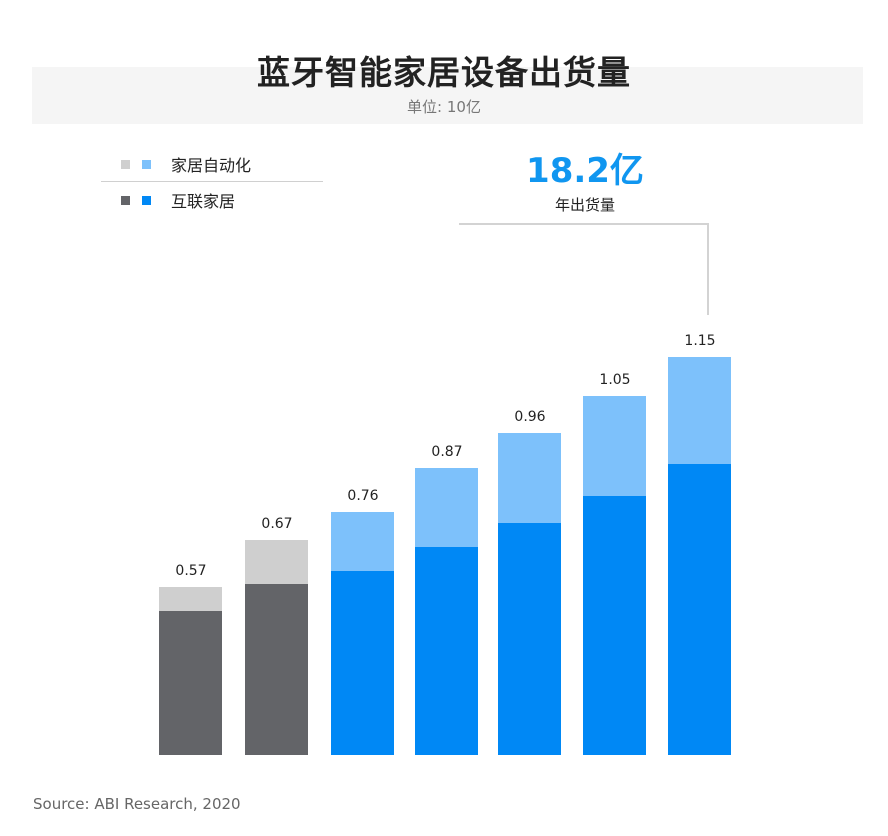  Describe the element at coordinates (212, 181) in the screenshot. I see `legend-divider` at that location.